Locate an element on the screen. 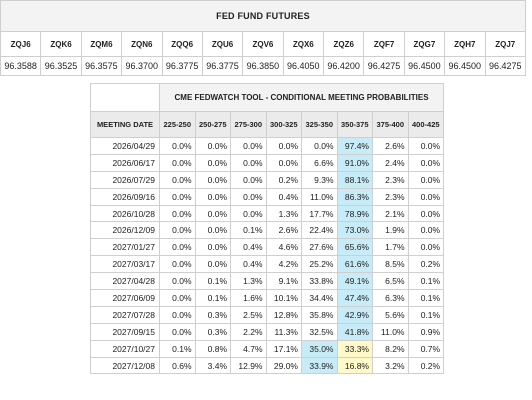 This screenshot has height=400, width=532. futures-contract-label: ZQN6 is located at coordinates (142, 44).